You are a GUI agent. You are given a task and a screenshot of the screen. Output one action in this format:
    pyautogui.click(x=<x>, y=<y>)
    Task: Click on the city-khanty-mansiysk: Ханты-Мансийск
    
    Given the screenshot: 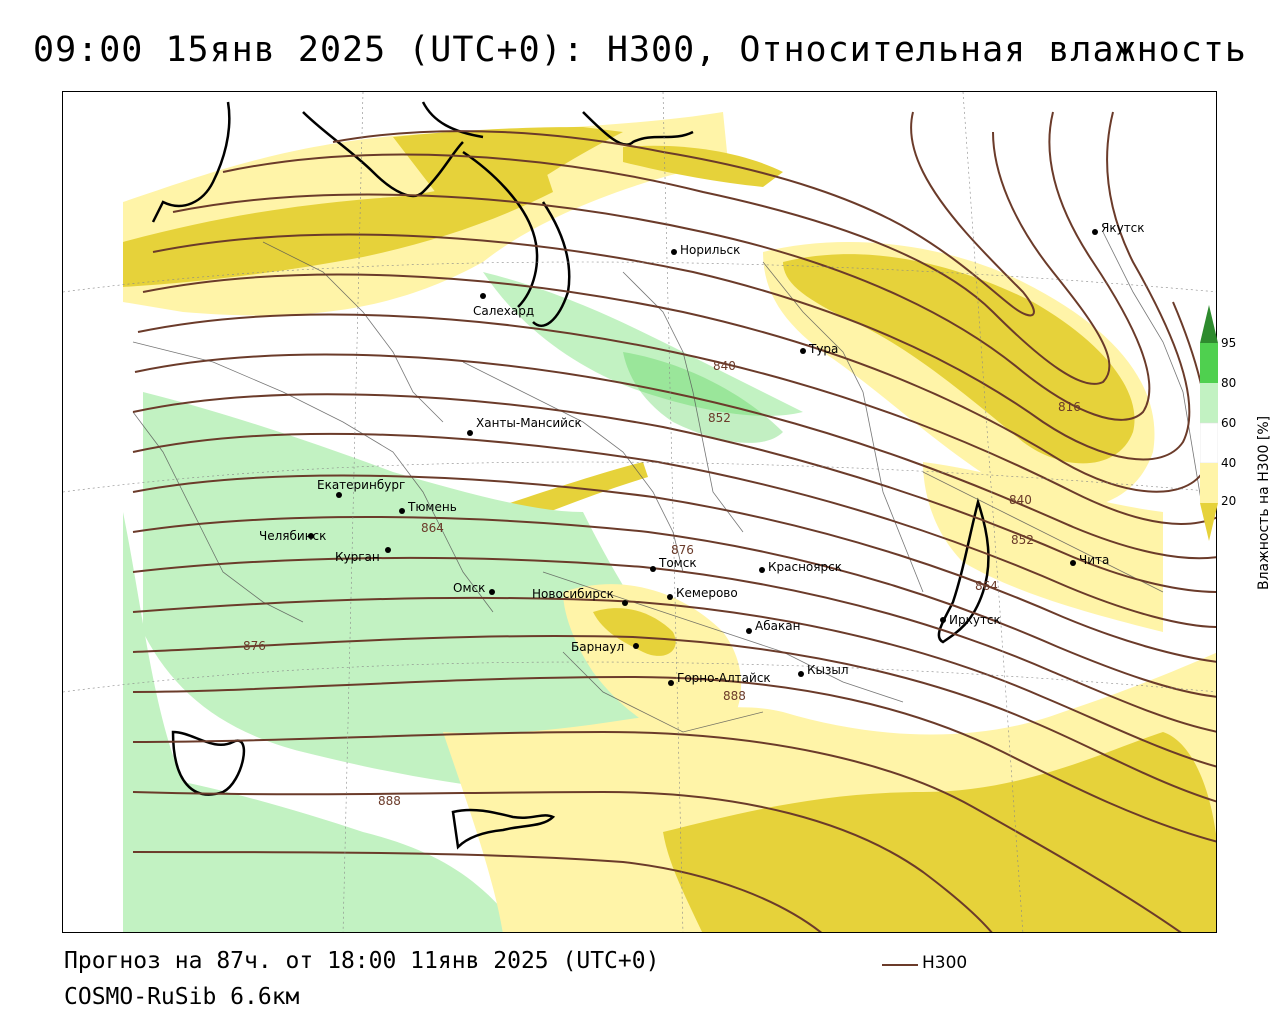 What is the action you would take?
    pyautogui.click(x=524, y=426)
    